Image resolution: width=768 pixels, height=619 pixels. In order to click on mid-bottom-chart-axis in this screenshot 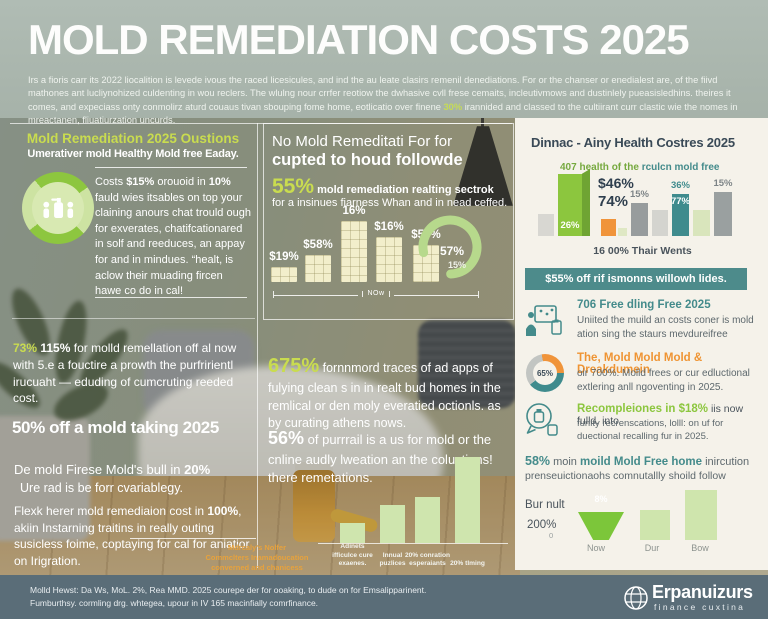, I will do `click(413, 543)`.